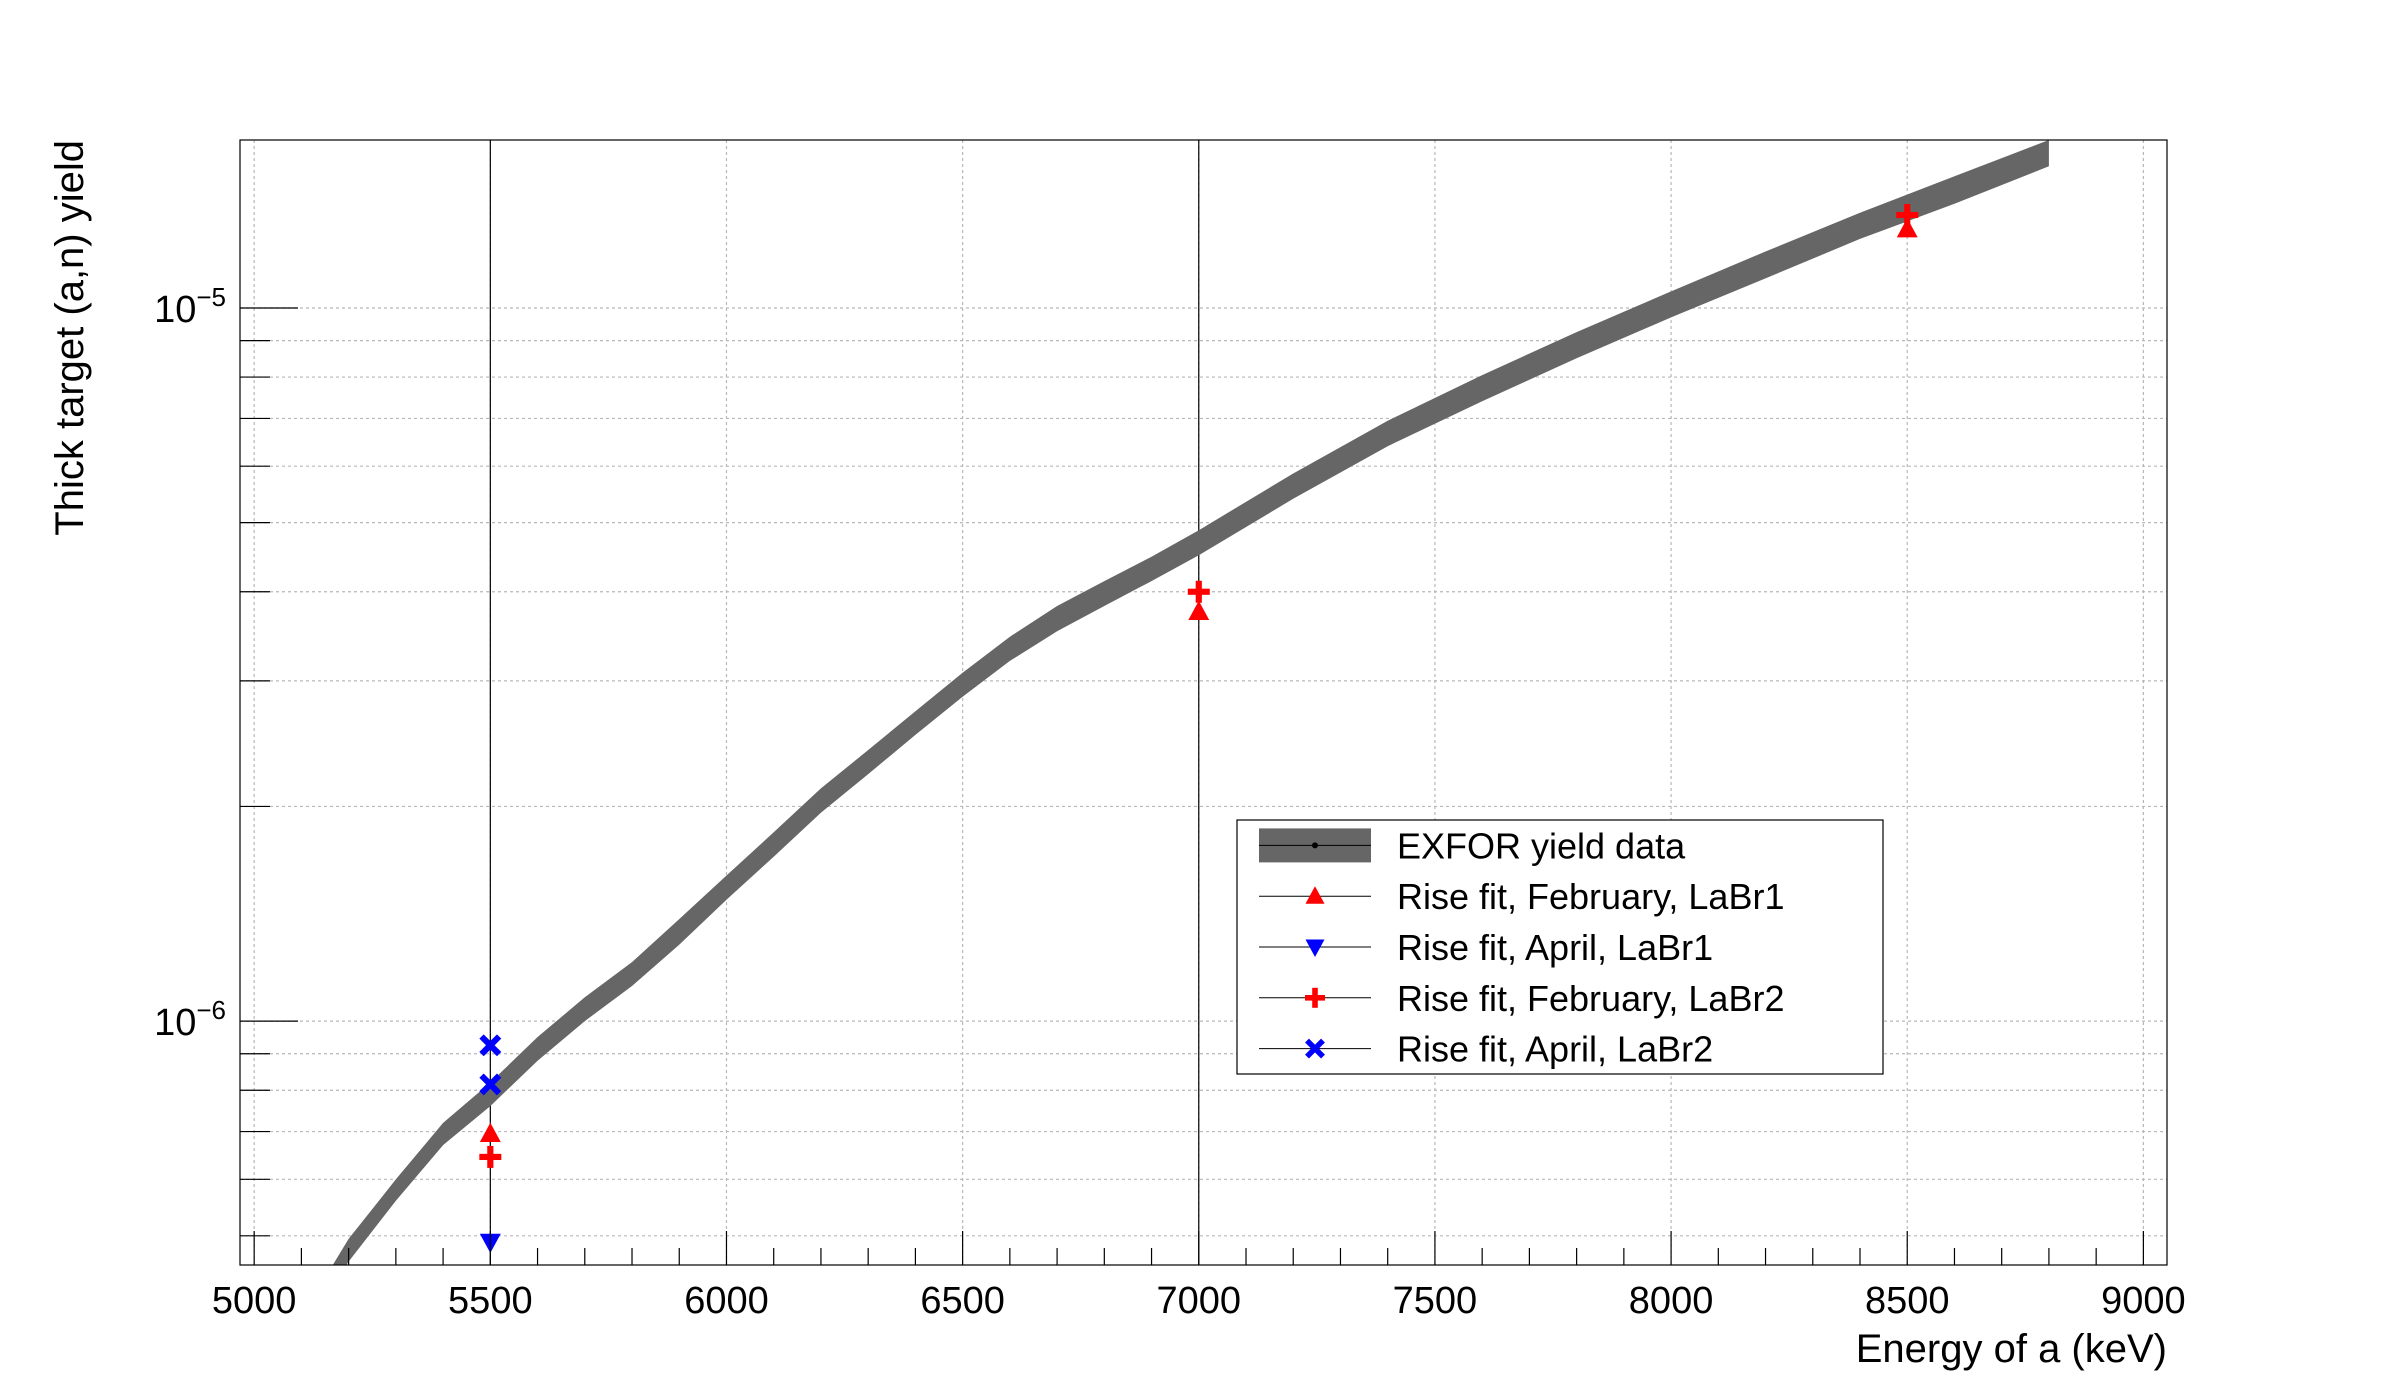 The image size is (2383, 1395). I want to click on x-tick-label: 5000, so click(254, 1301).